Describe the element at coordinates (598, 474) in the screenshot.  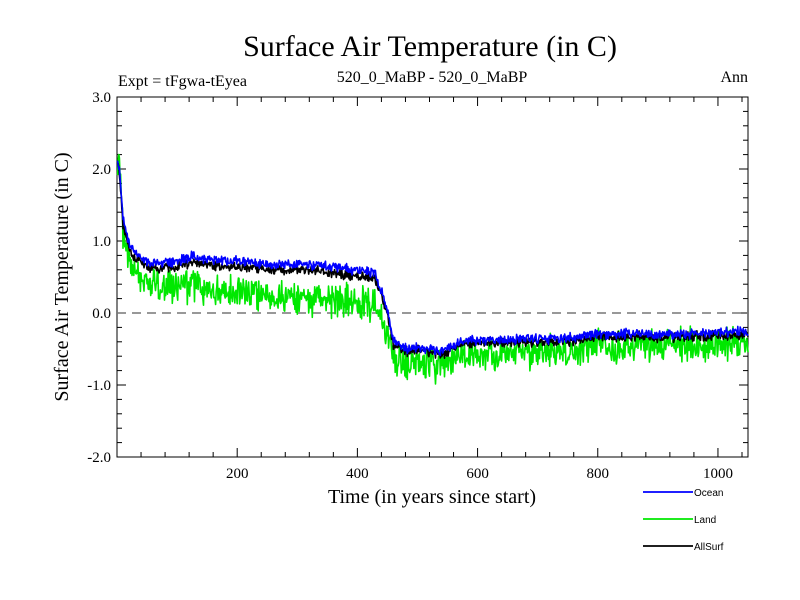
I see `x-tick-label: 800` at that location.